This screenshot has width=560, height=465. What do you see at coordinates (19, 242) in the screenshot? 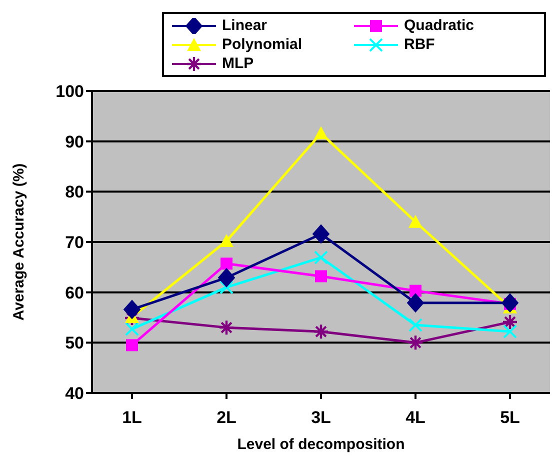
I see `y-axis-title: Average Accuracy (%)` at bounding box center [19, 242].